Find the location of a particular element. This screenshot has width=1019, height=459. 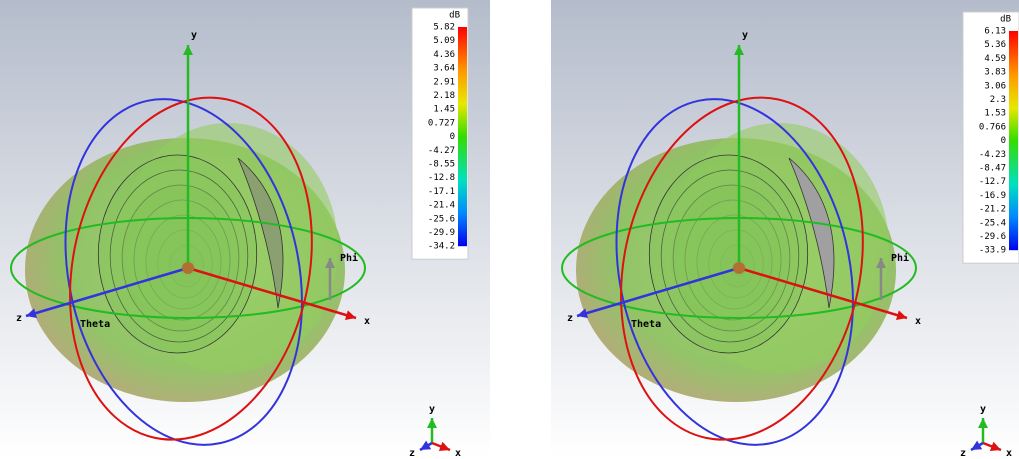

colorbar-tick-label: 2.3 is located at coordinates (998, 100).